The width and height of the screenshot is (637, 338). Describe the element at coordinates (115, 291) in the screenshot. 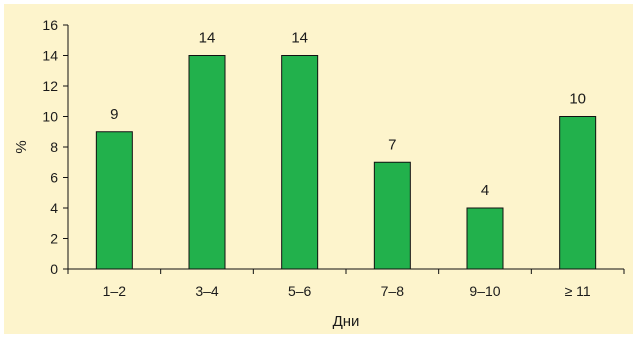

I see `x-tick-label: 1–2` at that location.